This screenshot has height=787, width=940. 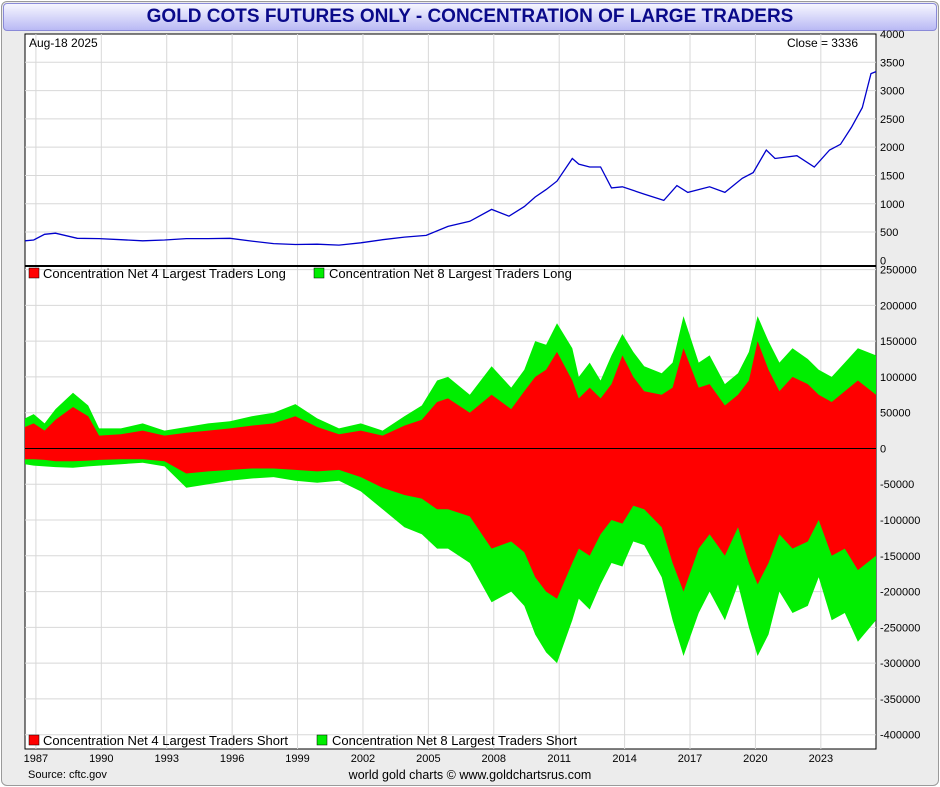 What do you see at coordinates (166, 759) in the screenshot?
I see `x-tick-label: 1993` at bounding box center [166, 759].